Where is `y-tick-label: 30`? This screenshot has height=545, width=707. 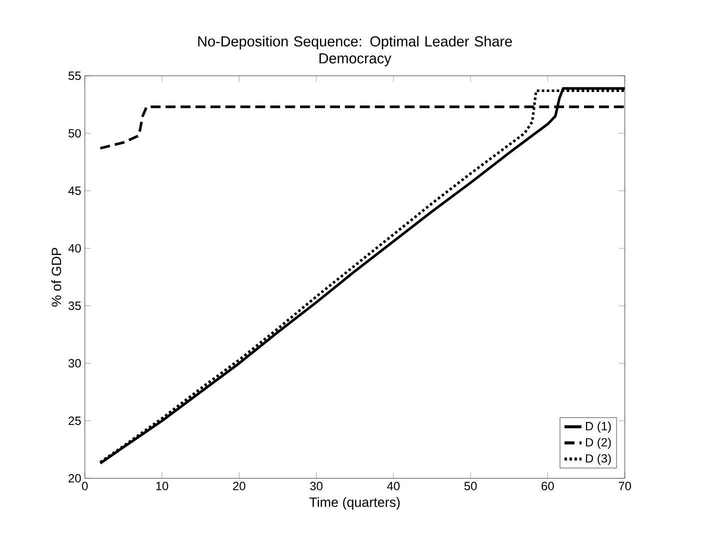
y-tick-label: 30 is located at coordinates (74, 363).